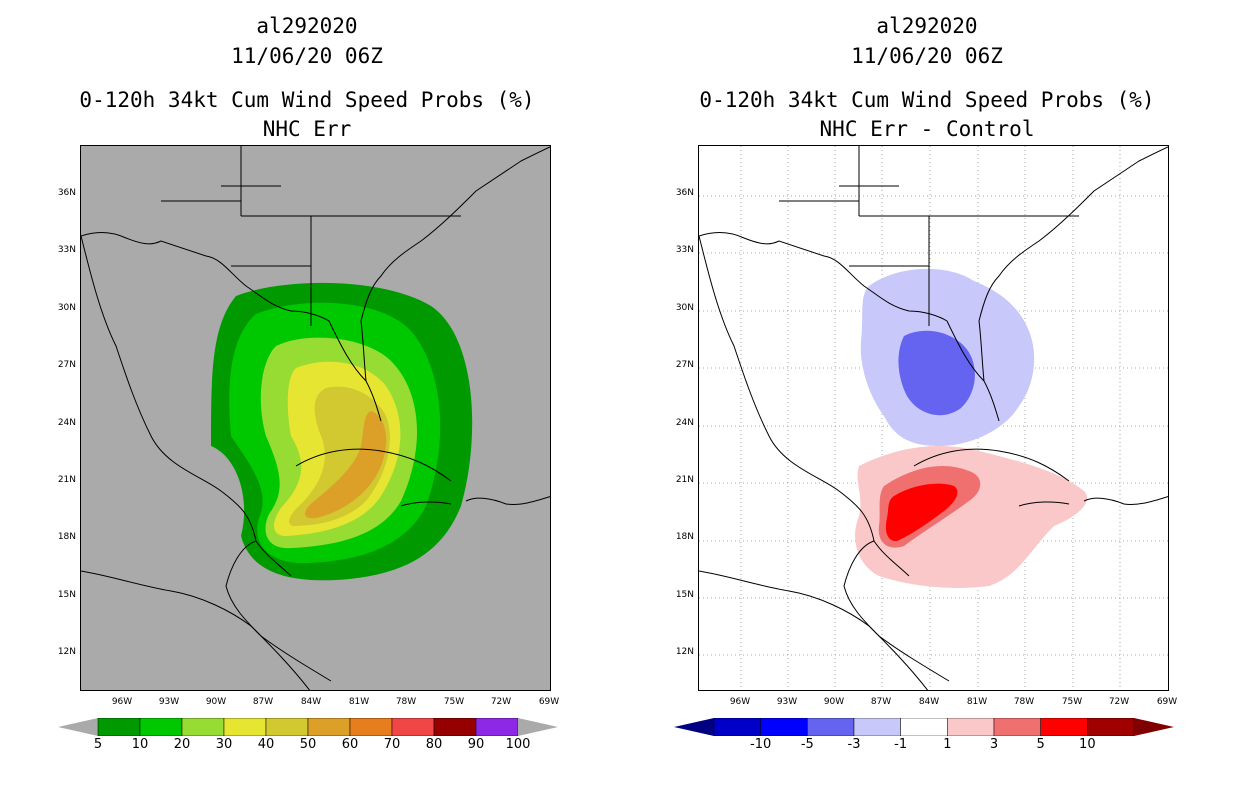 Image resolution: width=1236 pixels, height=800 pixels. Describe the element at coordinates (901, 744) in the screenshot. I see `right-colorbar-label: -1` at that location.